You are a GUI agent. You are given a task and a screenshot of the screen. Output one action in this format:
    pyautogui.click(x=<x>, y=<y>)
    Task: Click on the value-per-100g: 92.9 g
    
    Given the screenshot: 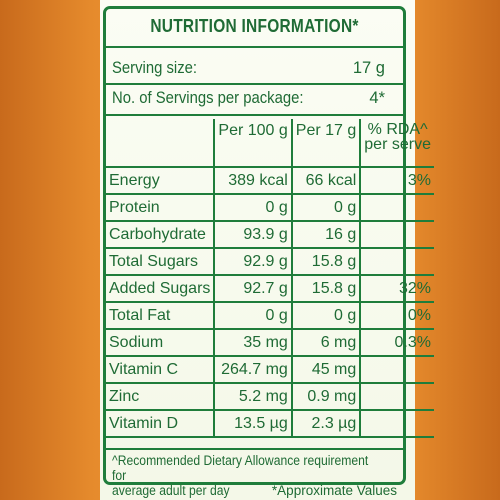 What is the action you would take?
    pyautogui.click(x=253, y=261)
    